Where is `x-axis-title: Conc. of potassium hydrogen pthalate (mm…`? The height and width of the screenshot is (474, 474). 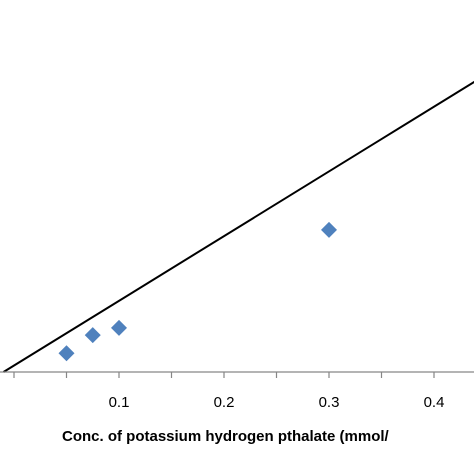
x-axis-title: Conc. of potassium hydrogen pthalate (mm… is located at coordinates (226, 436).